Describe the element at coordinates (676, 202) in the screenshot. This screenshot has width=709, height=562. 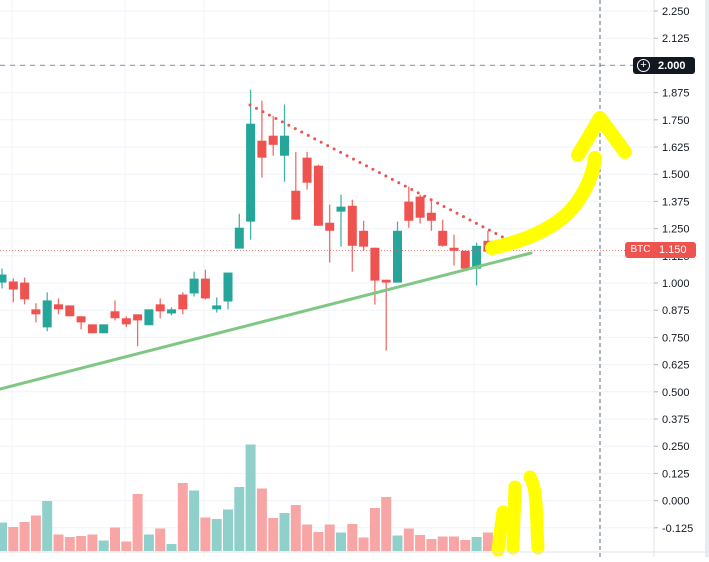
I see `price-tick-label: 1.375` at that location.